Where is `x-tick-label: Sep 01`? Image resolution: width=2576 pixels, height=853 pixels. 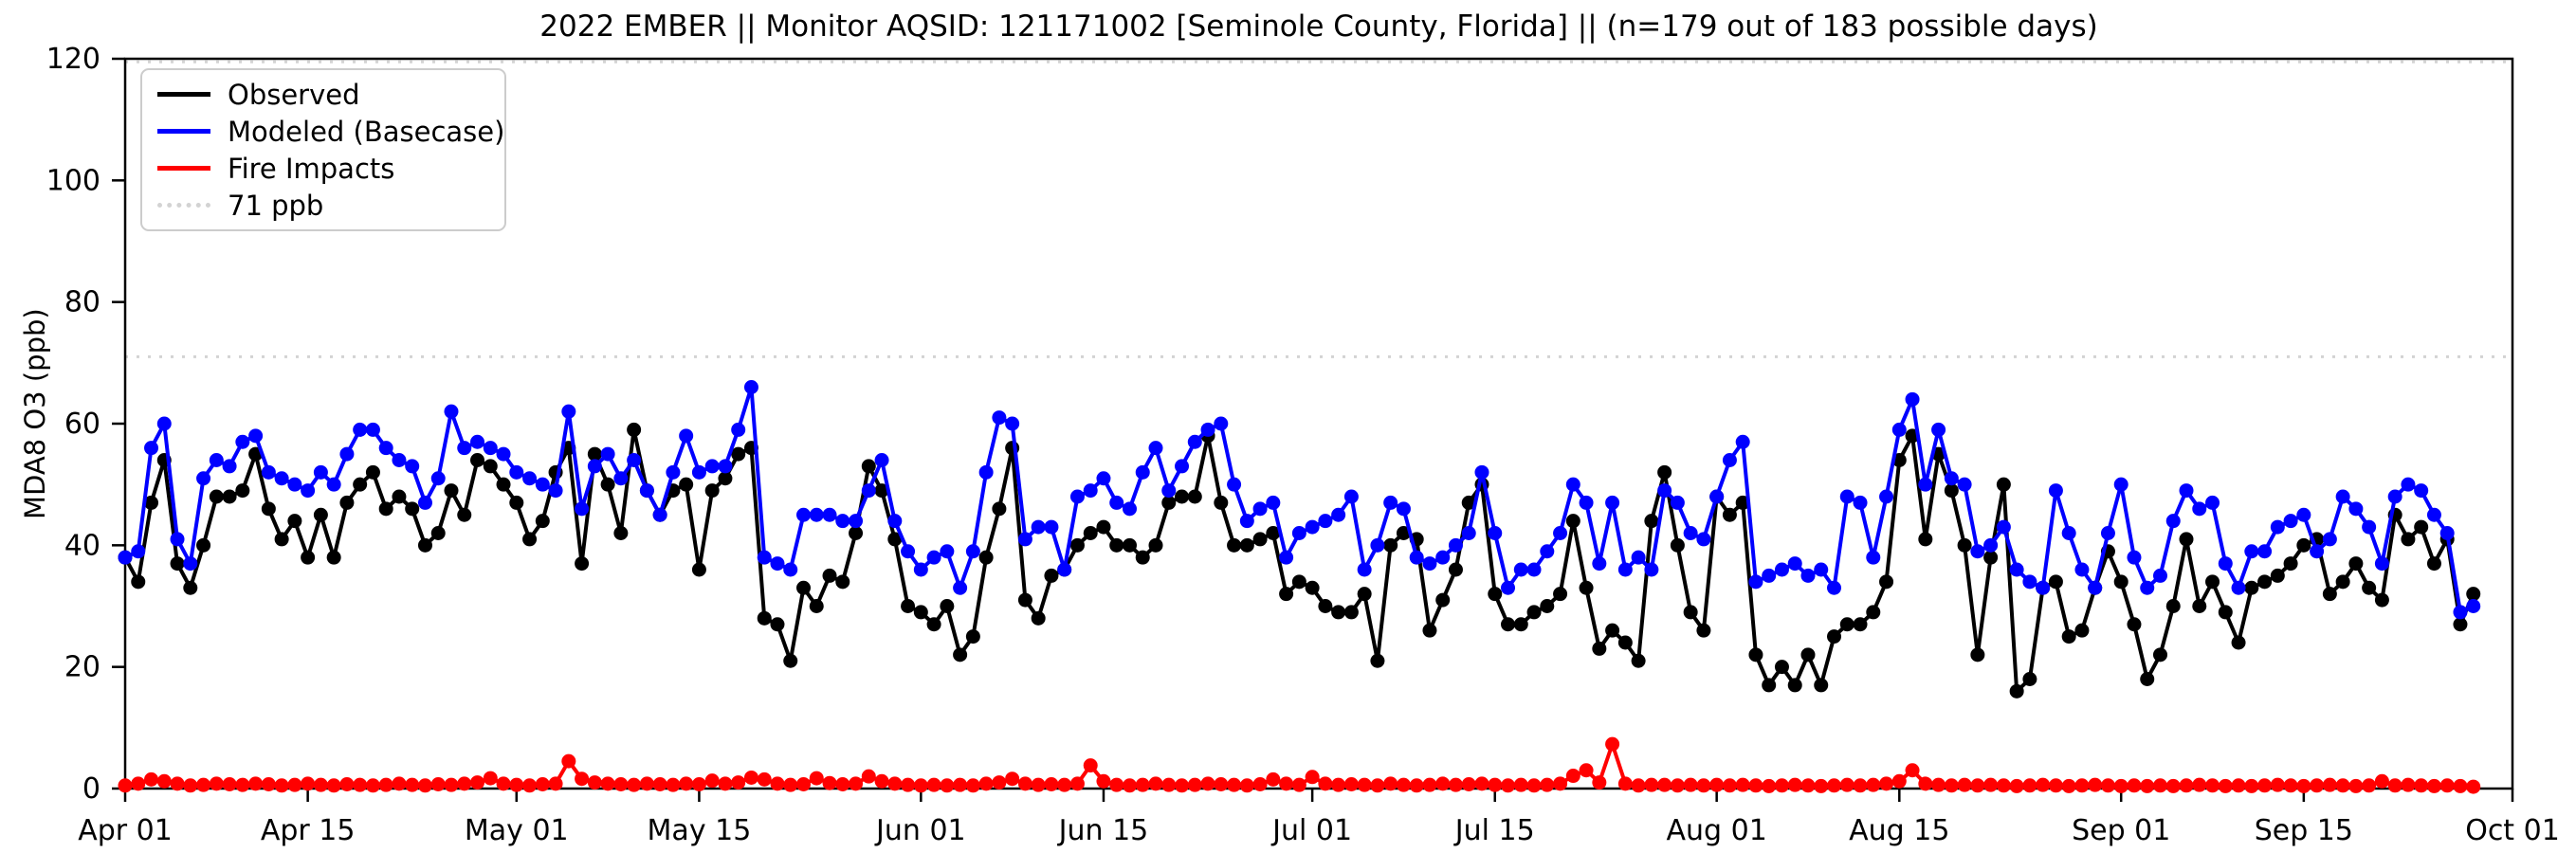
x-tick-label: Sep 01 is located at coordinates (2121, 830).